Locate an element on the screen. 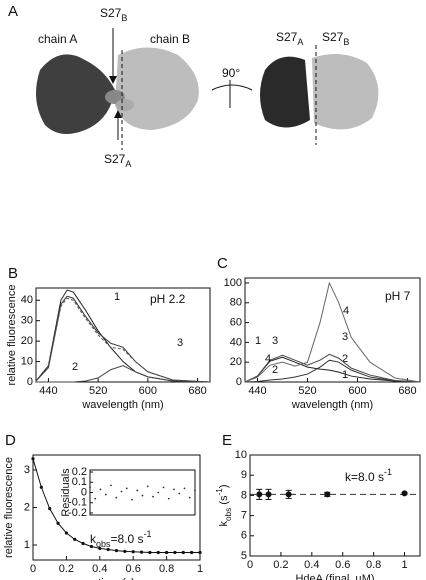 The height and width of the screenshot is (580, 426). x-tick-label: 1 is located at coordinates (200, 569).